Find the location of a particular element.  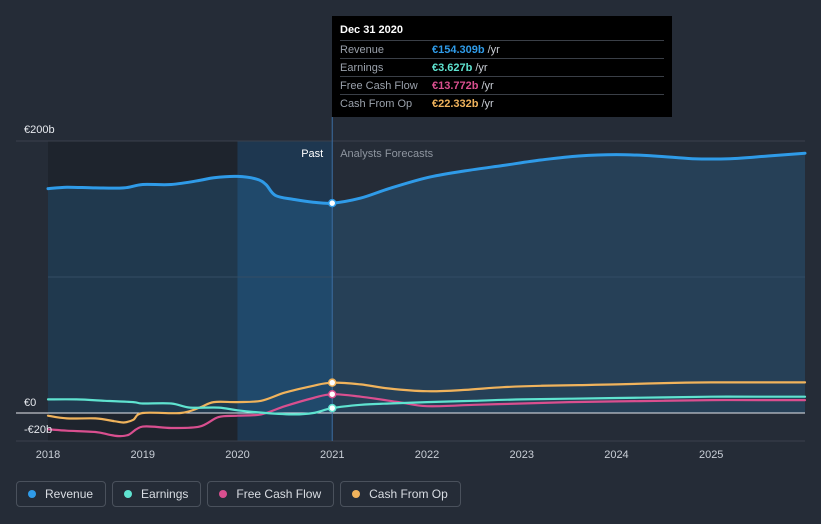

x-tick-label: 2021 is located at coordinates (332, 455).